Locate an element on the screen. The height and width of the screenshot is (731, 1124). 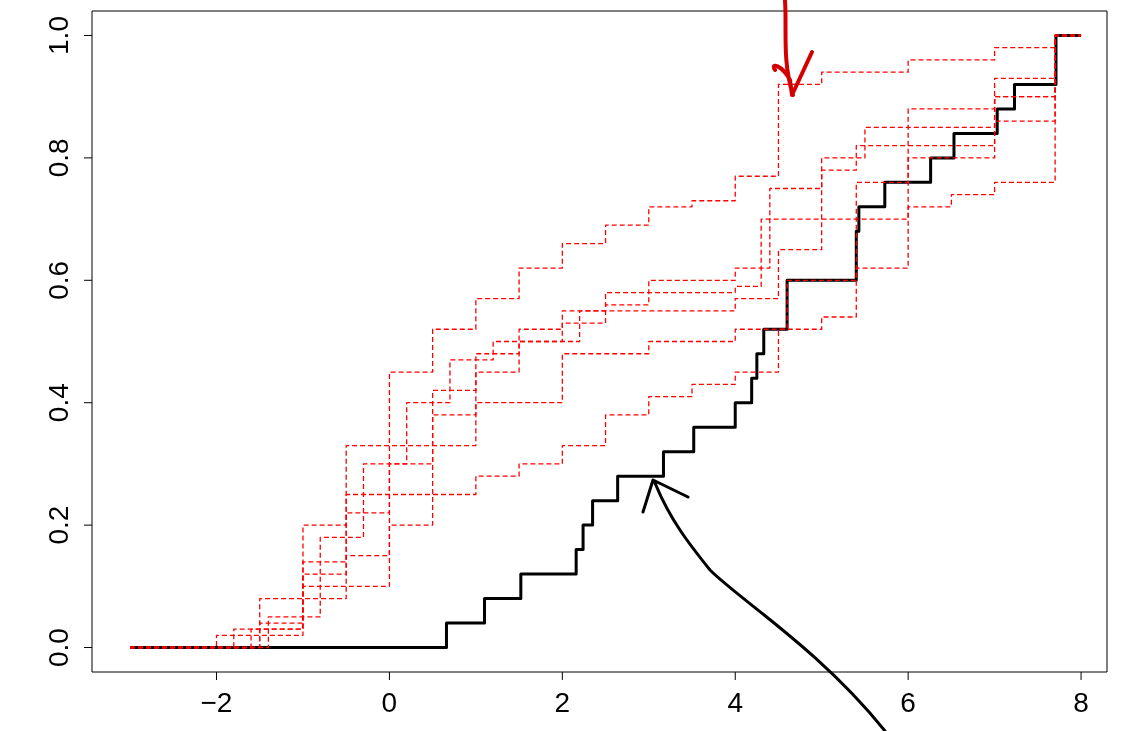
x-tick-label: −2 is located at coordinates (216, 702).